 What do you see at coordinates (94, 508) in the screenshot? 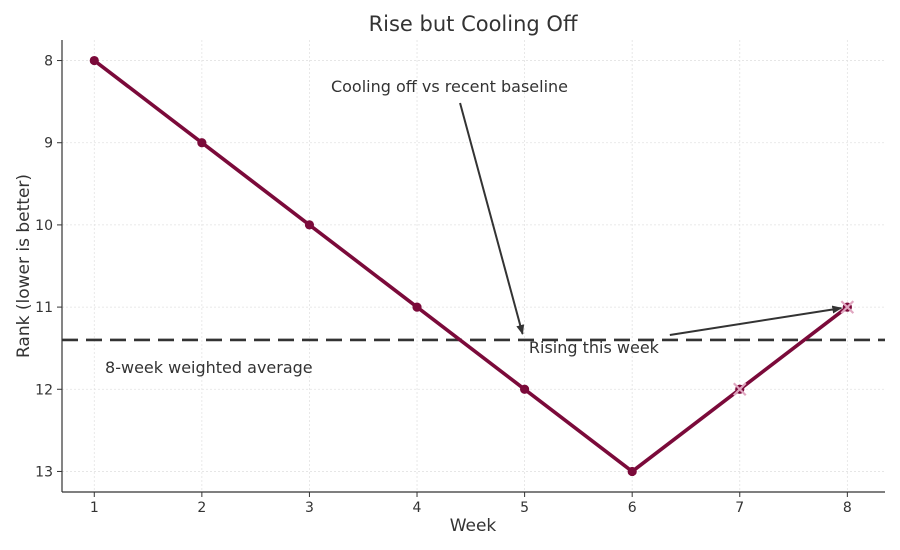
I see `x-tick-label: 1` at bounding box center [94, 508].